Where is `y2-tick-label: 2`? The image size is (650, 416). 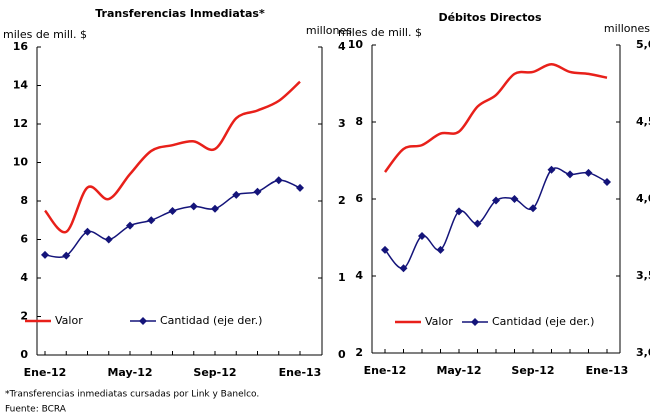 y2-tick-label: 2 is located at coordinates (342, 200).